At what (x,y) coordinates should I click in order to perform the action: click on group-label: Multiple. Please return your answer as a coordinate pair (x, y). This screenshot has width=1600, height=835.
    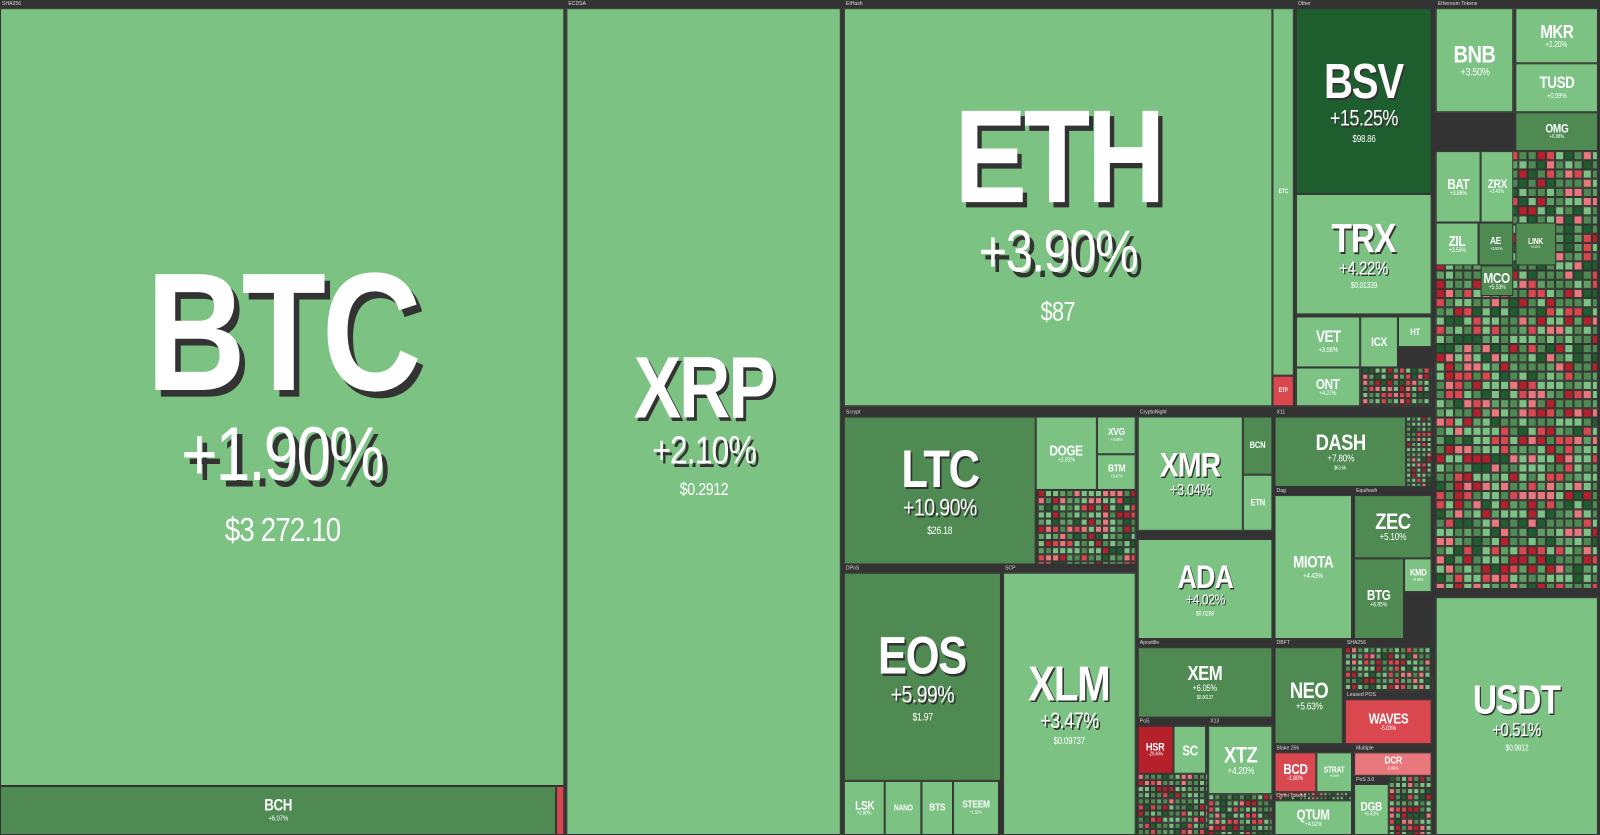
    Looking at the image, I should click on (1365, 748).